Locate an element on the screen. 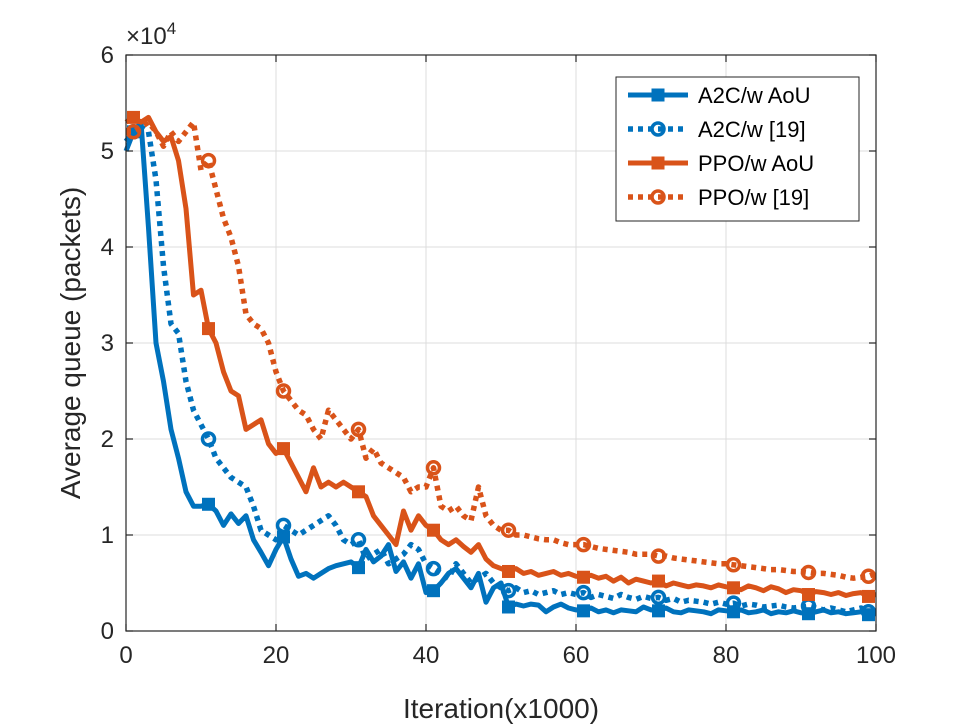  legend-entry: A2C/w AoU is located at coordinates (719, 95).